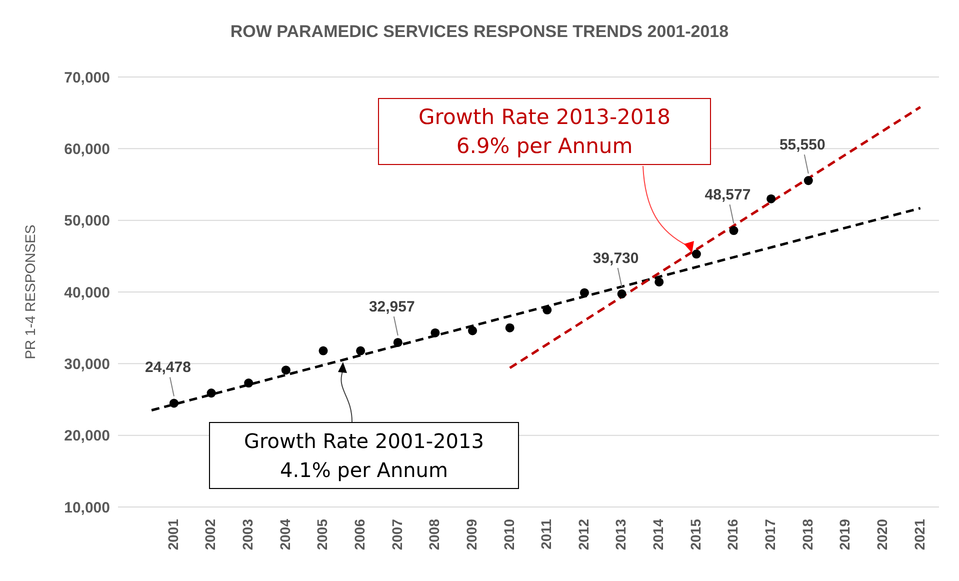 The height and width of the screenshot is (581, 959). Describe the element at coordinates (364, 455) in the screenshot. I see `note-box: Growth Rate 2001-2013 4.1% per Annum` at that location.